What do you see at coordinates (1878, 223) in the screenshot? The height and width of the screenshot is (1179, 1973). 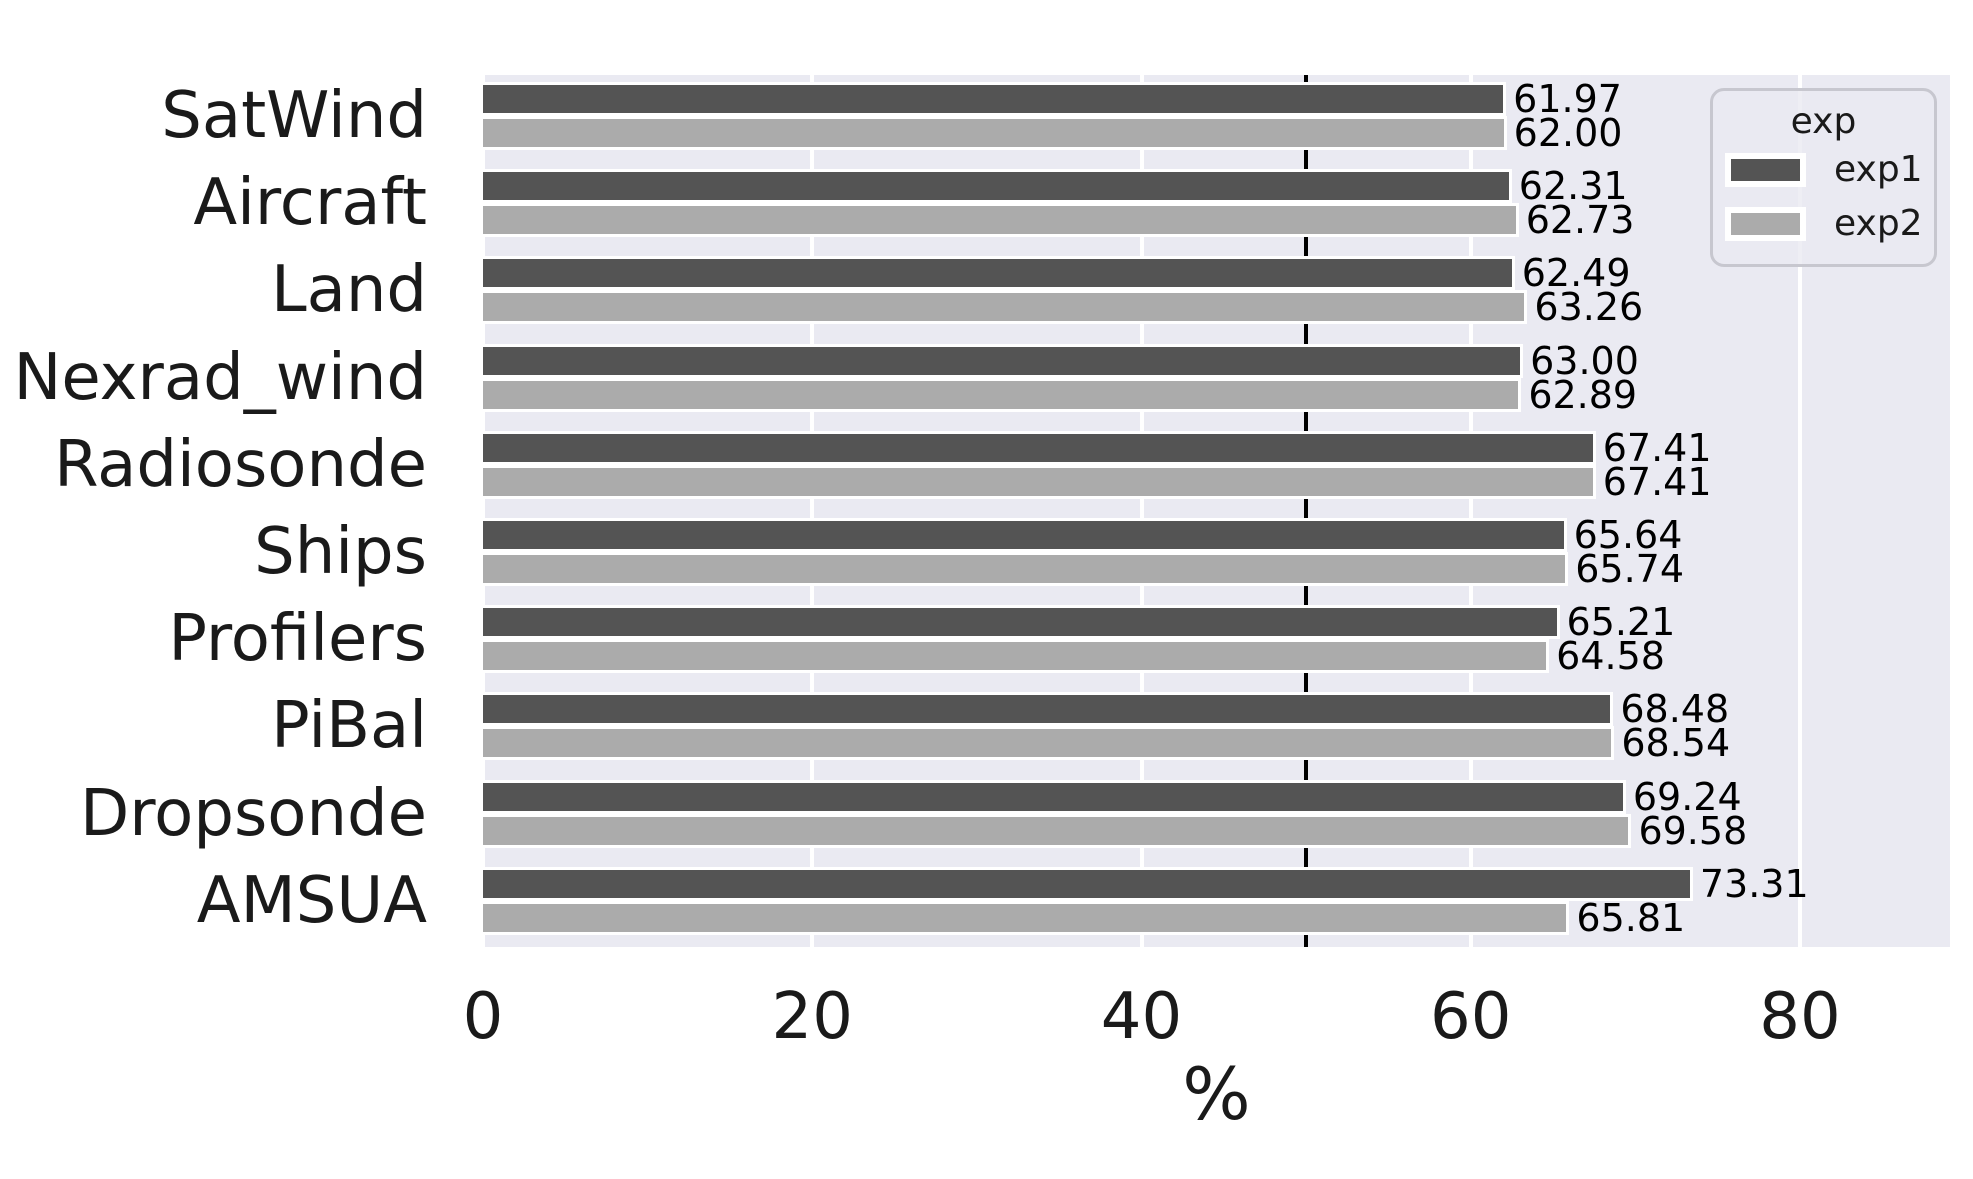 I see `legend-label: exp2` at bounding box center [1878, 223].